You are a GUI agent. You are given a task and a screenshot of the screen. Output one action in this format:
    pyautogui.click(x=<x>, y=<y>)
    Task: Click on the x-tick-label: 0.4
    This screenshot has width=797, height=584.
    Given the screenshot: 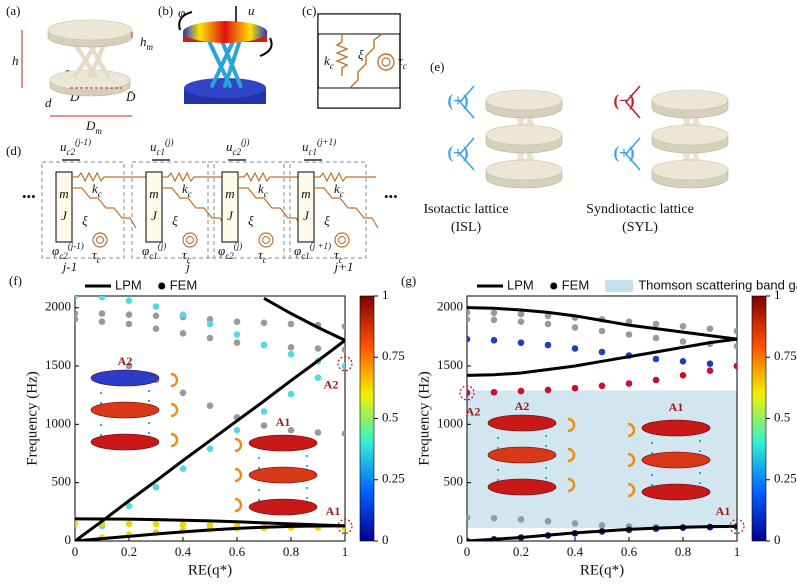 What is the action you would take?
    pyautogui.click(x=183, y=551)
    